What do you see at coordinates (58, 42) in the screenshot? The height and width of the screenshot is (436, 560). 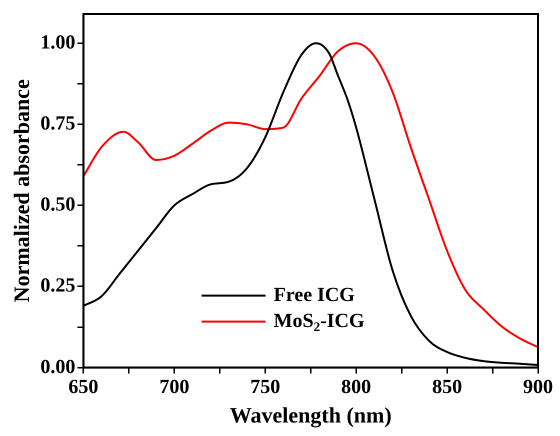 I see `y-tick-label: 1.00` at bounding box center [58, 42].